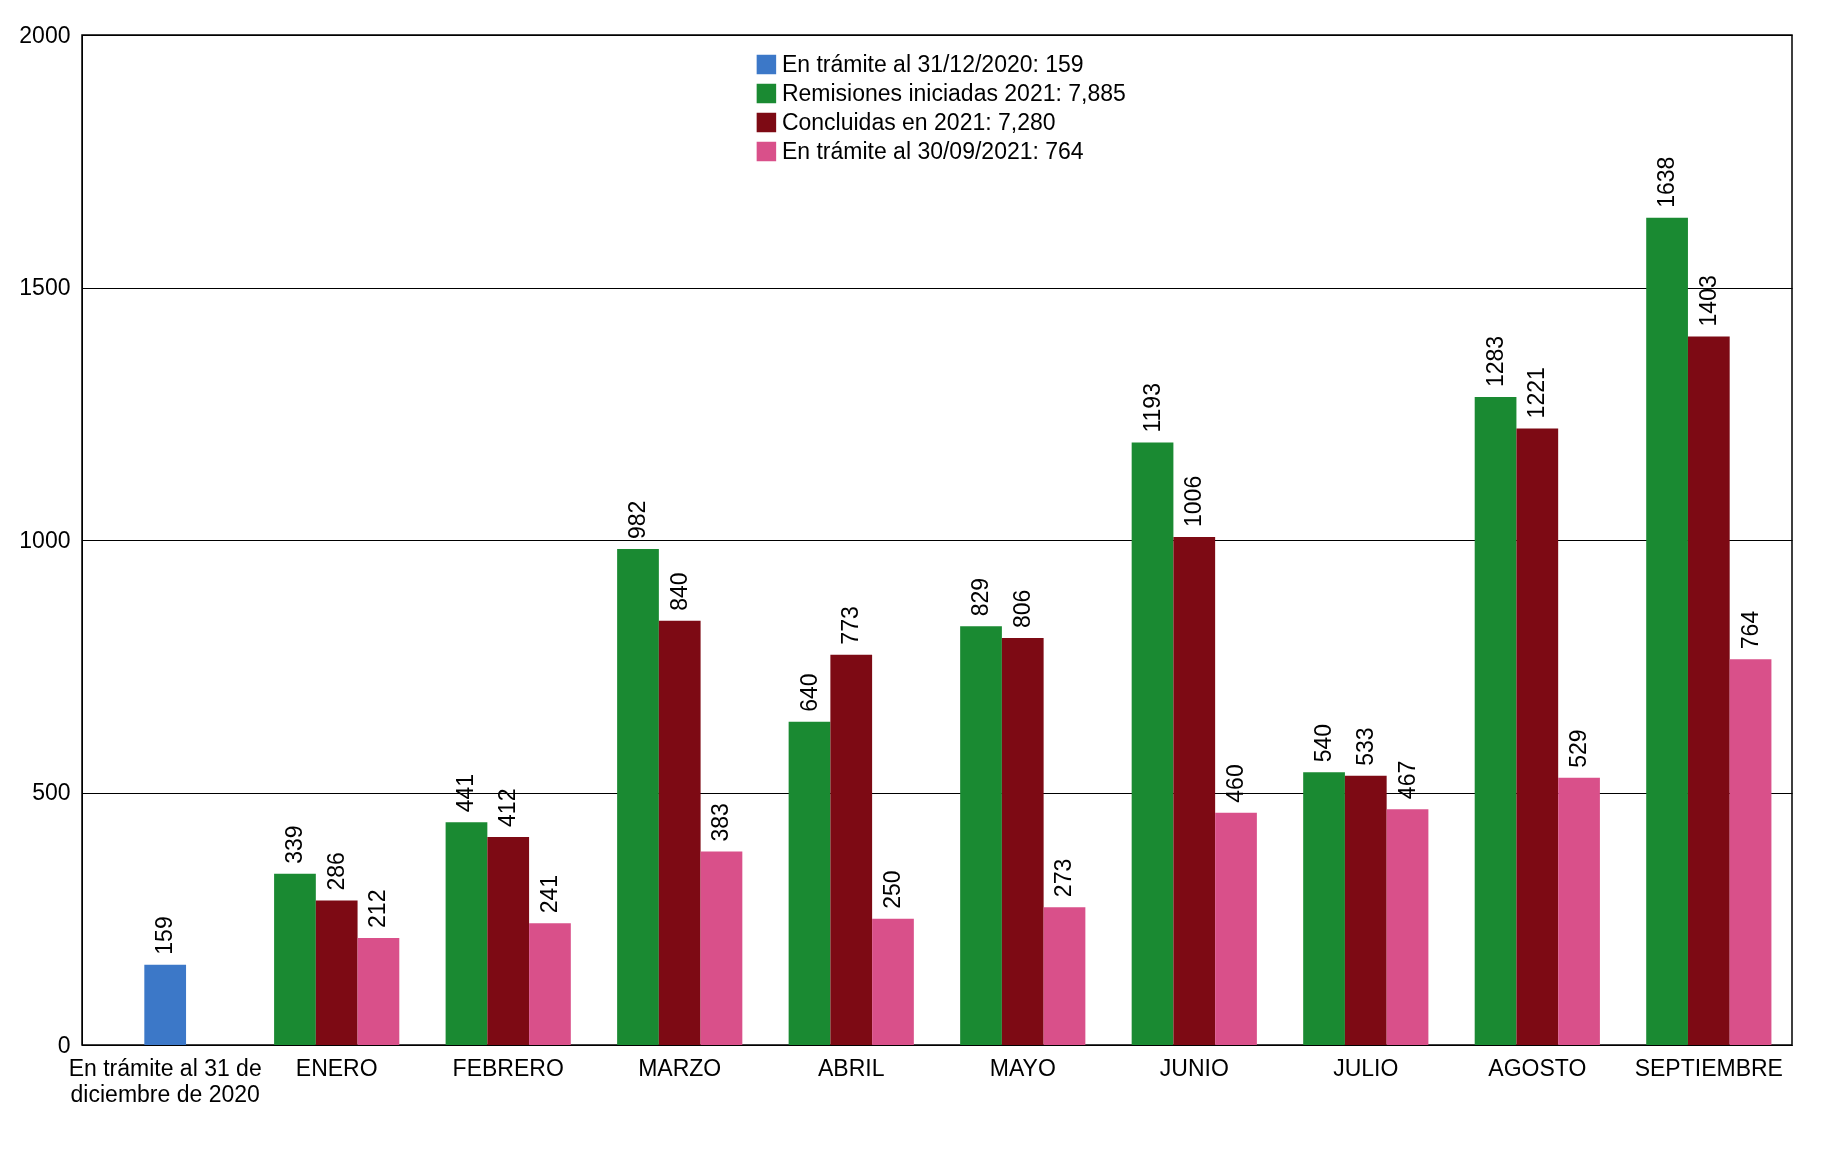 The height and width of the screenshot is (1176, 1838). Describe the element at coordinates (1021, 608) in the screenshot. I see `data-label: 806` at that location.